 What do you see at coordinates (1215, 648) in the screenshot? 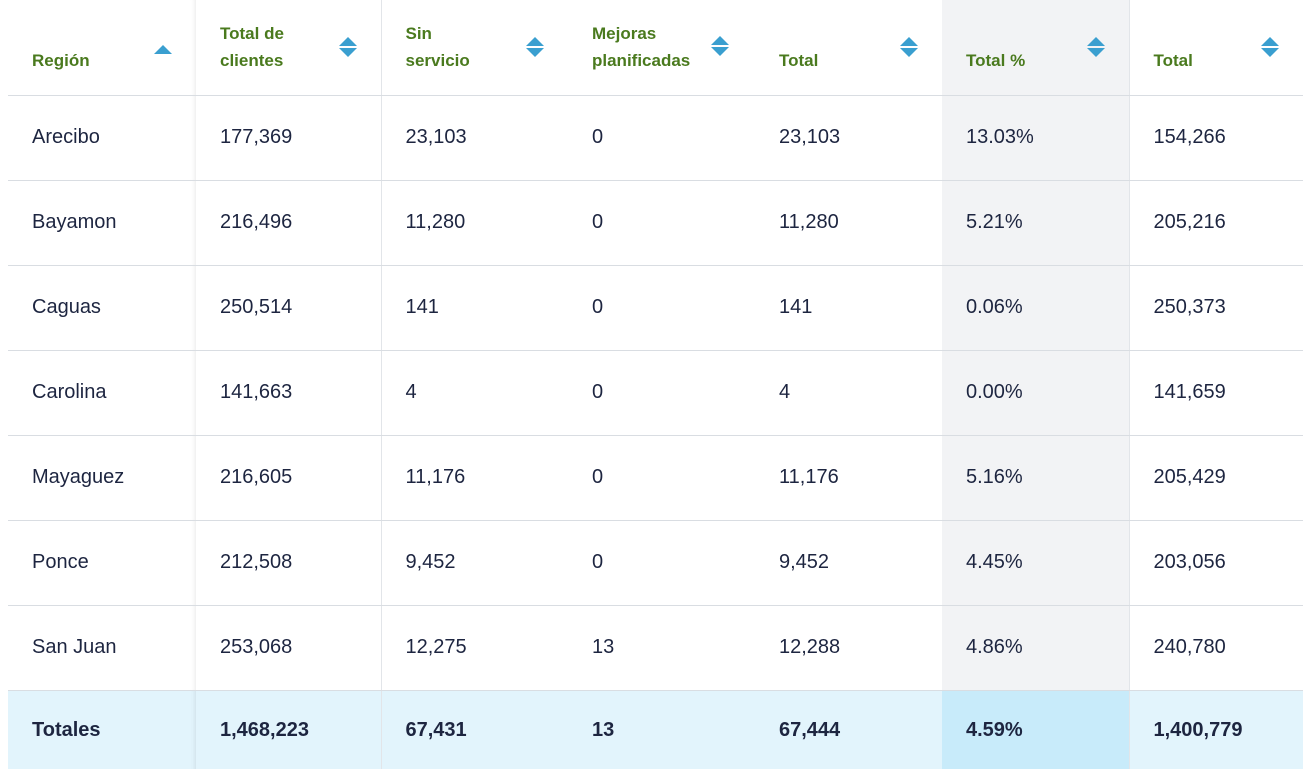
I see `cell-total-remaining: 240,780` at bounding box center [1215, 648].